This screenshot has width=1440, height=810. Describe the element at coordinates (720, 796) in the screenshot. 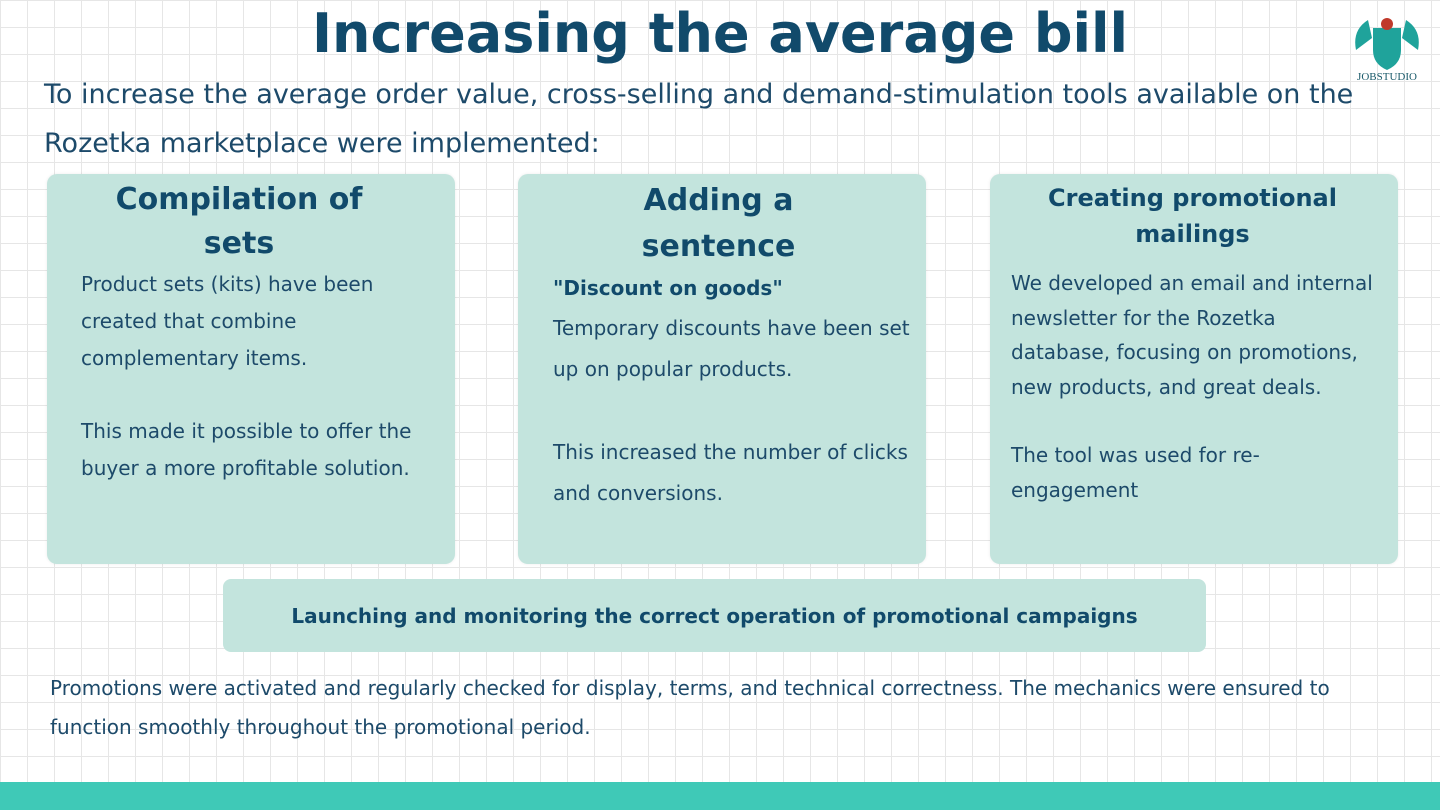

I see `bottom-band` at that location.